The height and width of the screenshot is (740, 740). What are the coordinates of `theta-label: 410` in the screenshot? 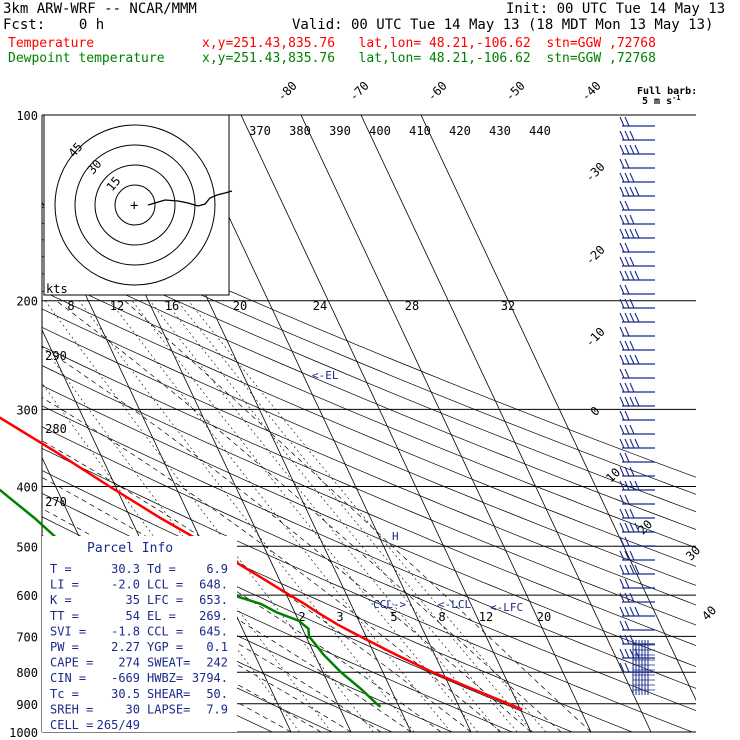 It's located at (420, 131).